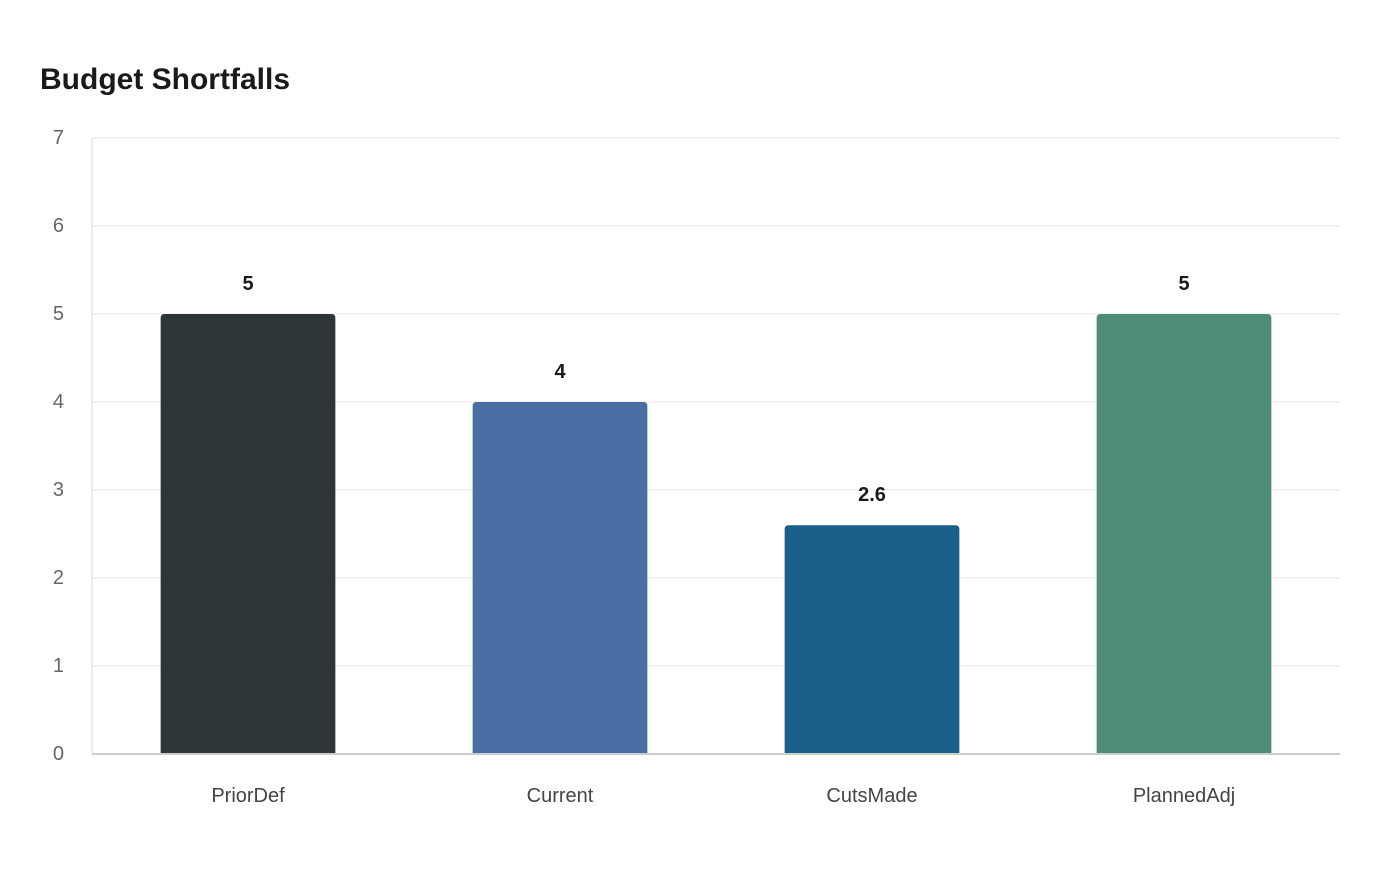 This screenshot has width=1400, height=880. Describe the element at coordinates (58, 666) in the screenshot. I see `y-tick-label: 1` at that location.